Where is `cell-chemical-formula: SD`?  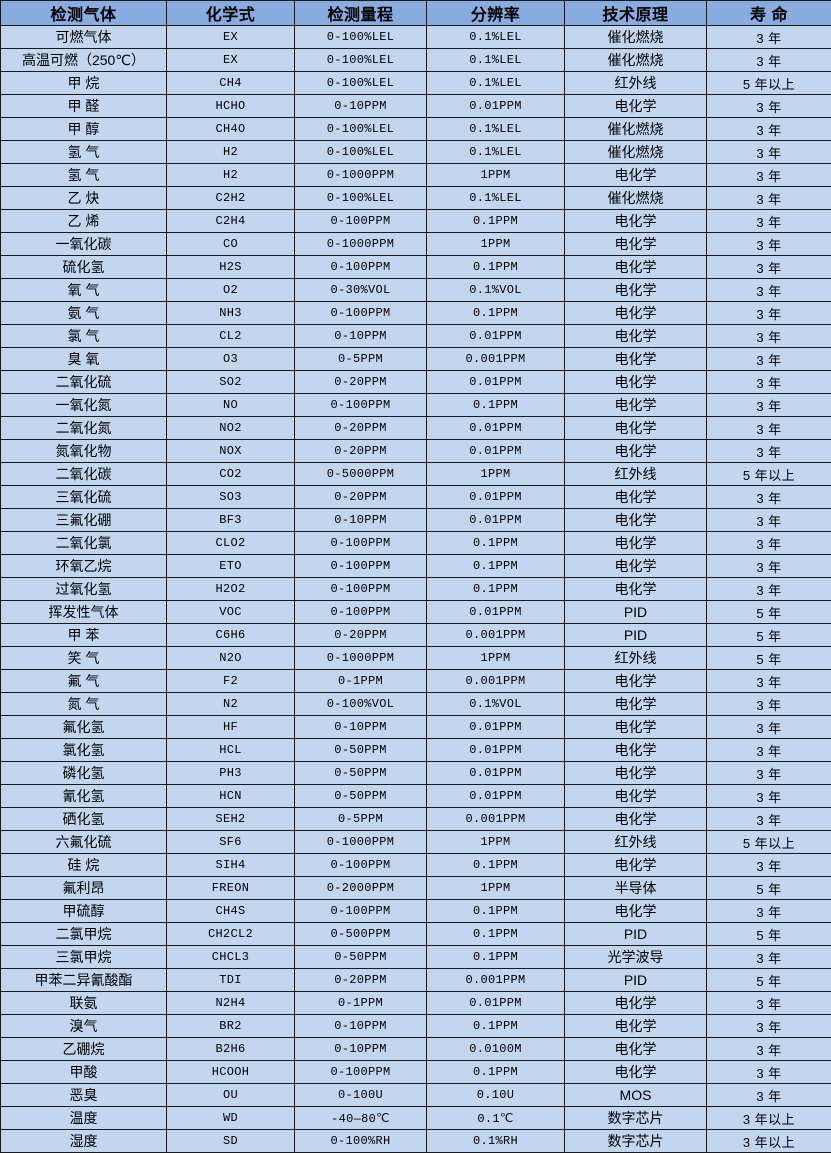 cell-chemical-formula: SD is located at coordinates (231, 1141).